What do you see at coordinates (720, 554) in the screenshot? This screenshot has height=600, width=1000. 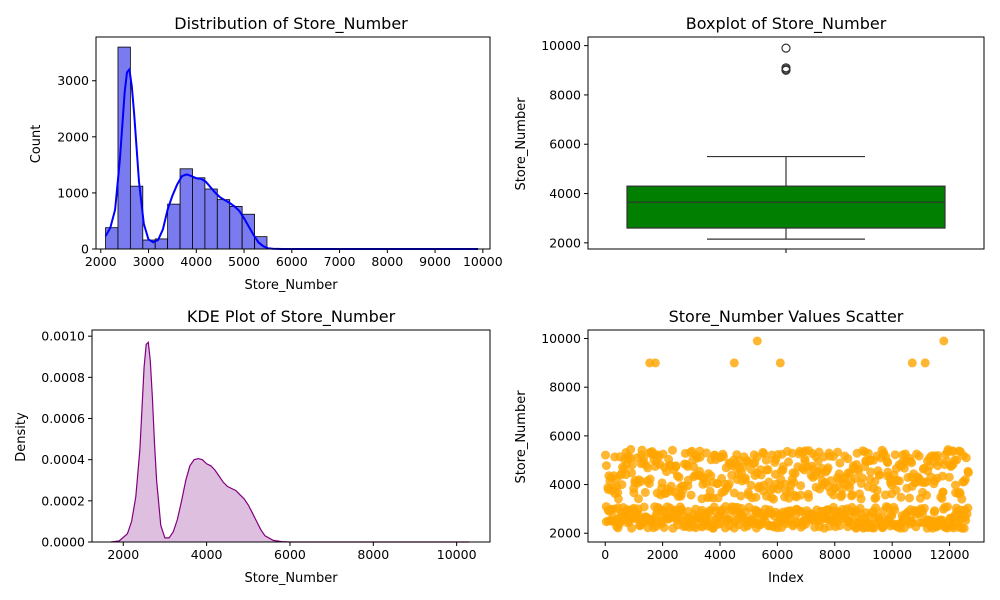 I see `scatter-xtick-label: 4000` at bounding box center [720, 554].